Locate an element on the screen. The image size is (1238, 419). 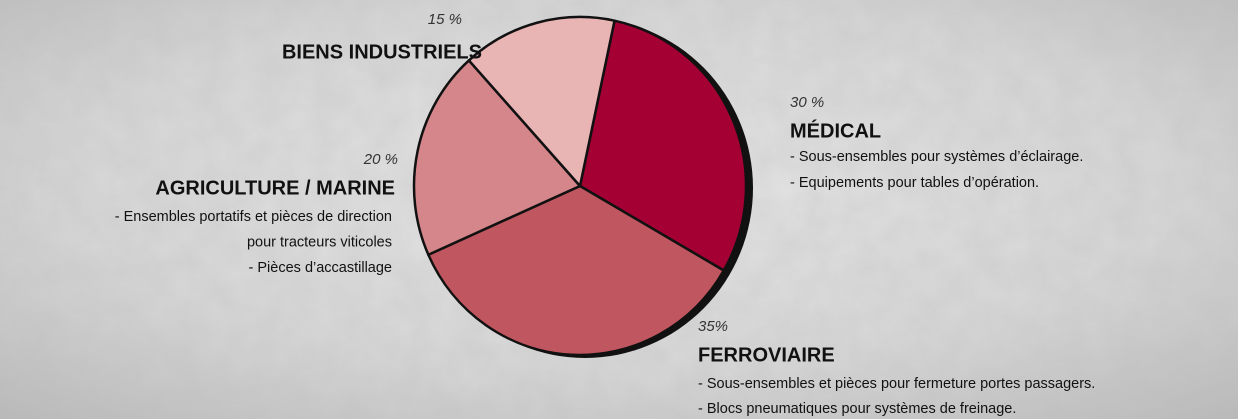
description: - Equipements pour tables d’opération. is located at coordinates (914, 183).